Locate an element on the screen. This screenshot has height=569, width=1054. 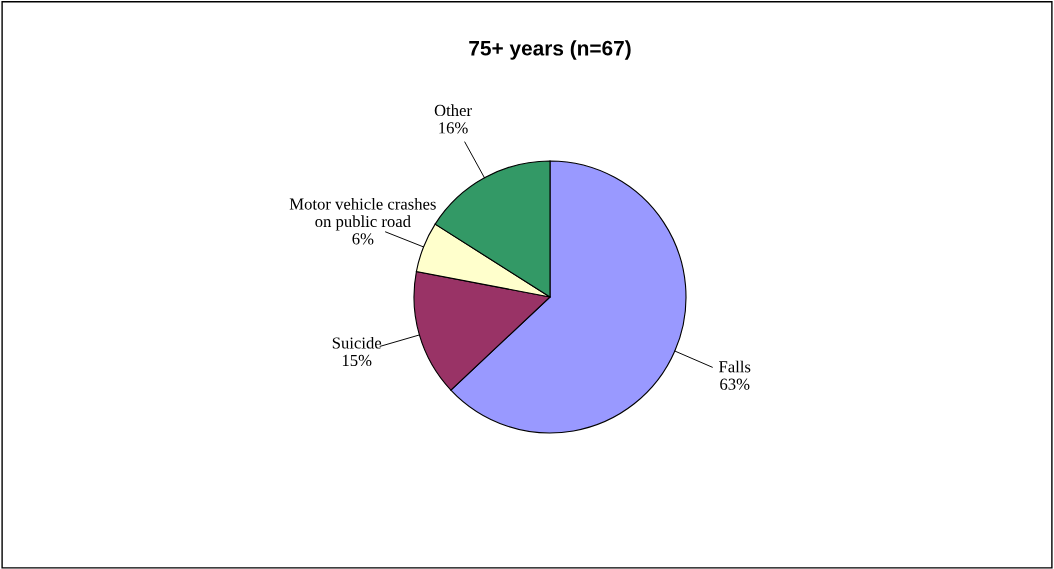
data-label: 63% is located at coordinates (735, 384).